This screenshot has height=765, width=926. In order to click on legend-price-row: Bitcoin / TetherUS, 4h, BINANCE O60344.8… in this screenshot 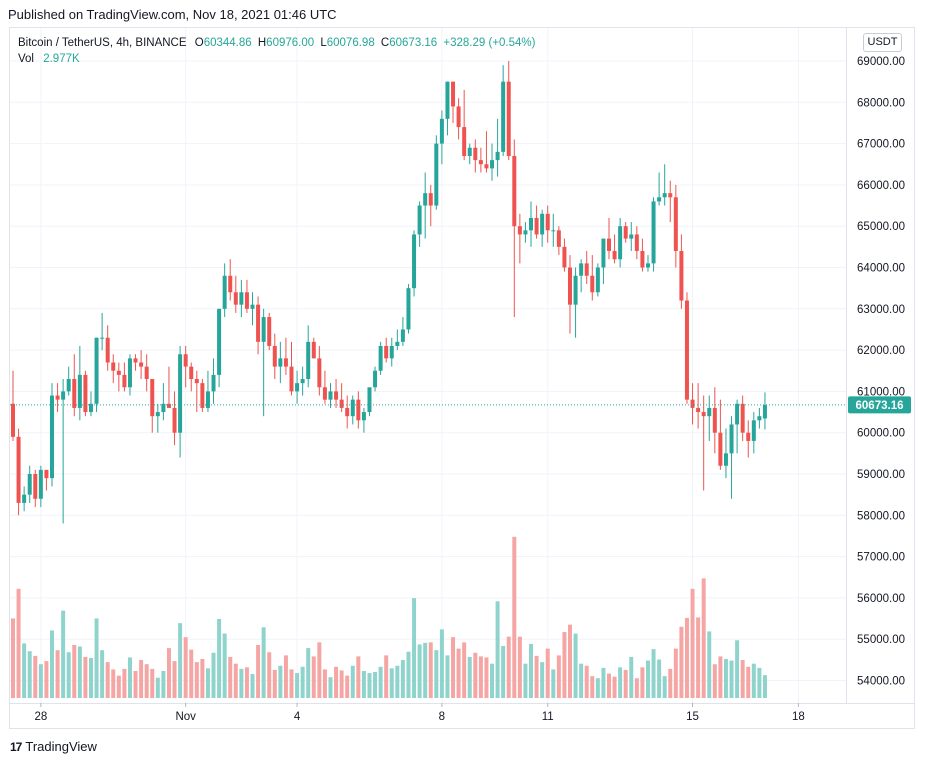, I will do `click(276, 43)`.